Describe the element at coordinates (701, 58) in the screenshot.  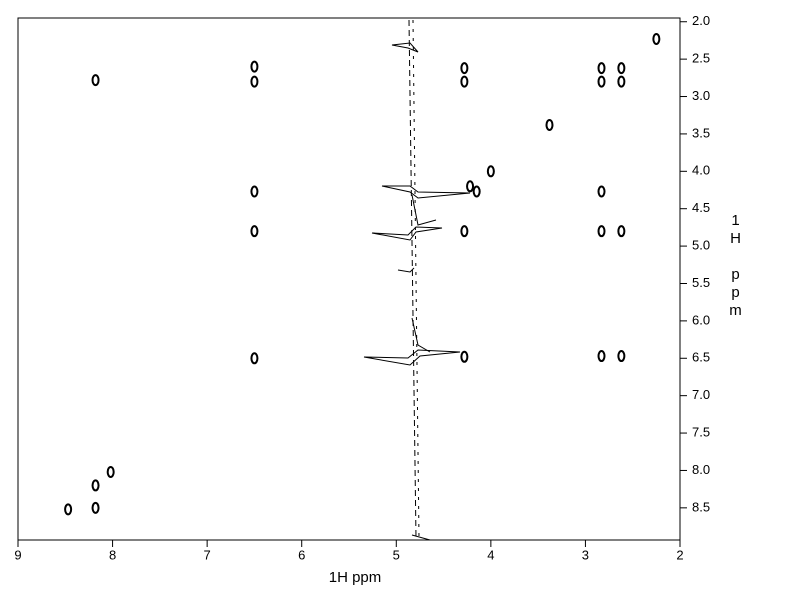
I see `y-tick-label: 2.5` at that location.